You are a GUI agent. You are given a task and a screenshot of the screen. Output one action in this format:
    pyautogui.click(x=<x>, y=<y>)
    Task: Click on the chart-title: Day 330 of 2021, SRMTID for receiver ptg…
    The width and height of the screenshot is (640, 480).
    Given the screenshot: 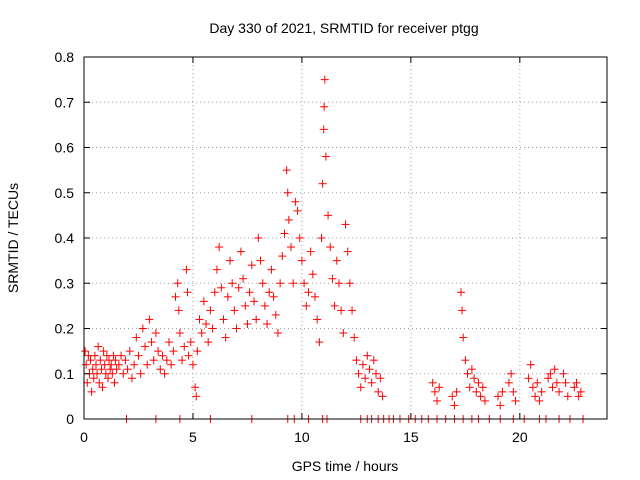 What is the action you would take?
    pyautogui.click(x=343, y=28)
    